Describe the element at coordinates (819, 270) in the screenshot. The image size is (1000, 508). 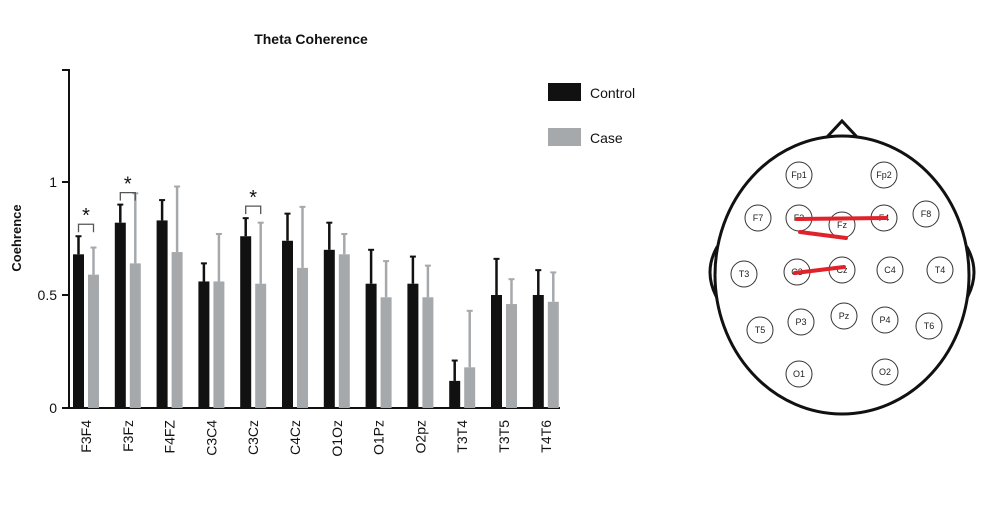
I see `connection-C3-Cz` at that location.